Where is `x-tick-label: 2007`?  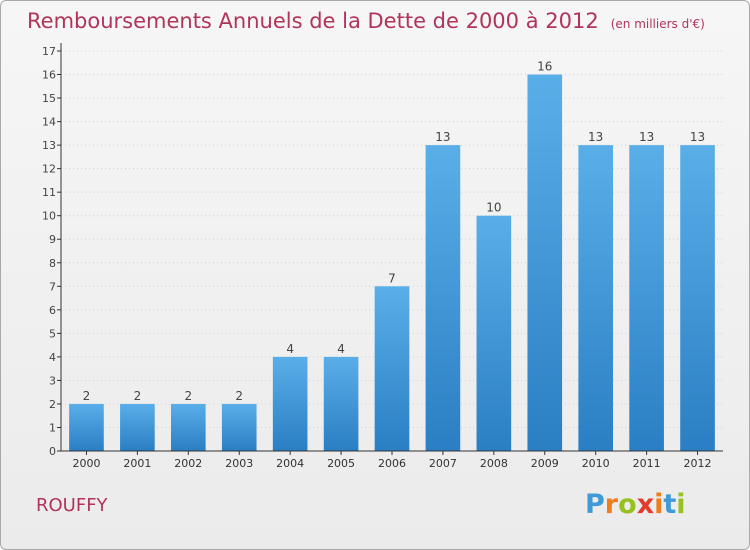
x-tick-label: 2007 is located at coordinates (443, 463).